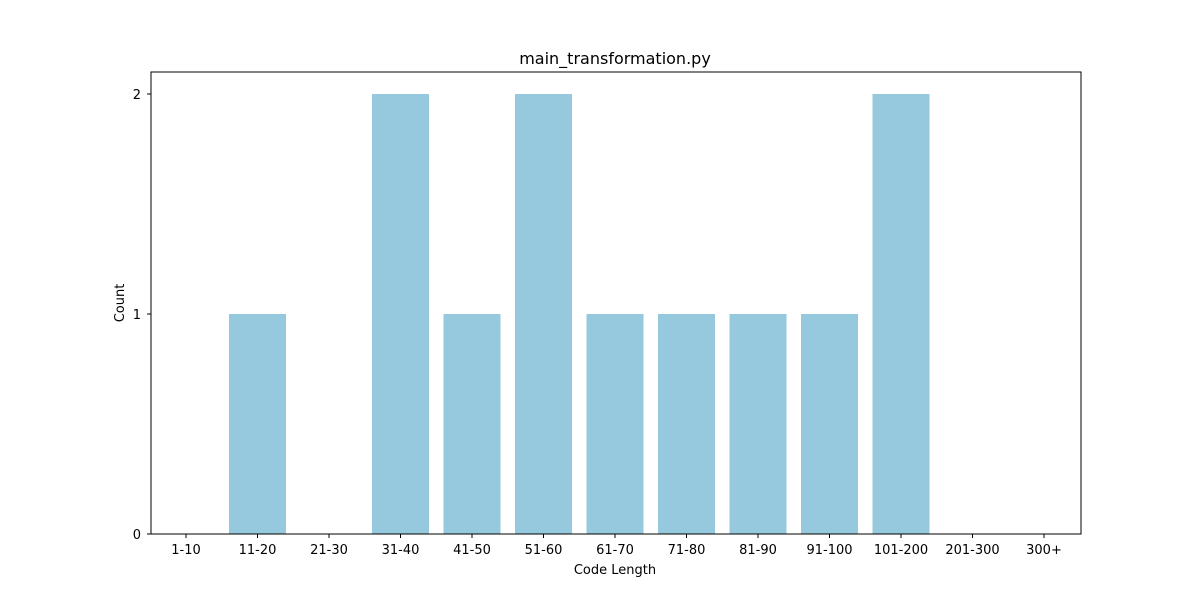 The image size is (1200, 600). Describe the element at coordinates (137, 95) in the screenshot. I see `y-tick-label: 2` at that location.